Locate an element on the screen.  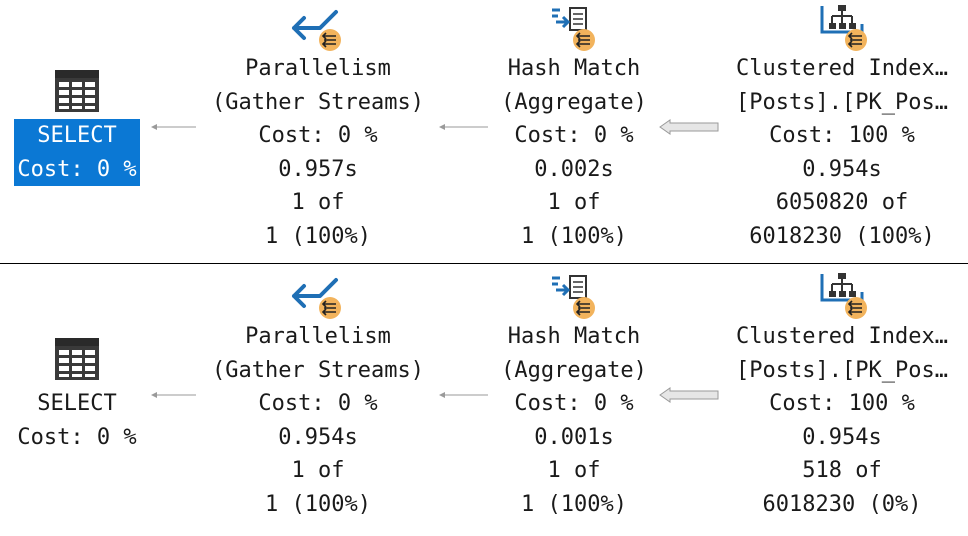
parallelism-time: 0.954s is located at coordinates (318, 437).